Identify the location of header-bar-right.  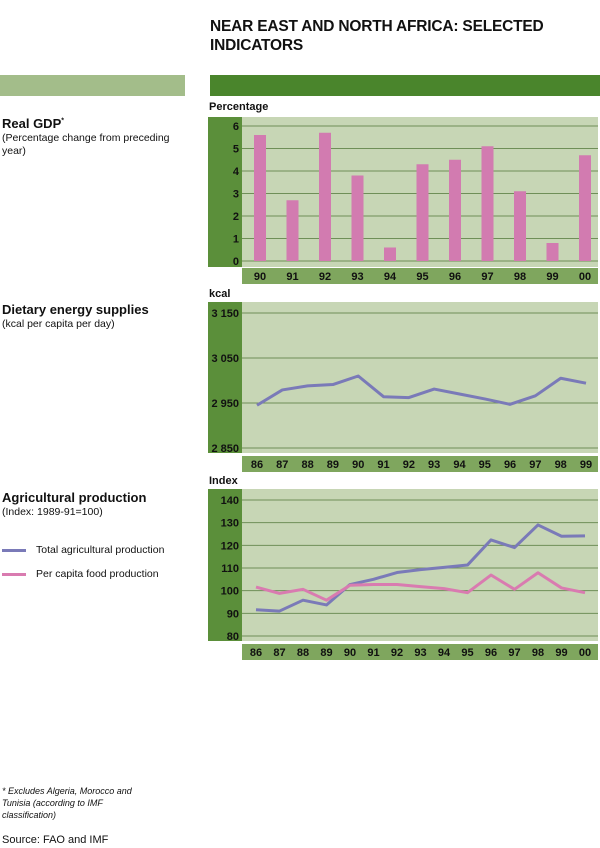
(405, 85).